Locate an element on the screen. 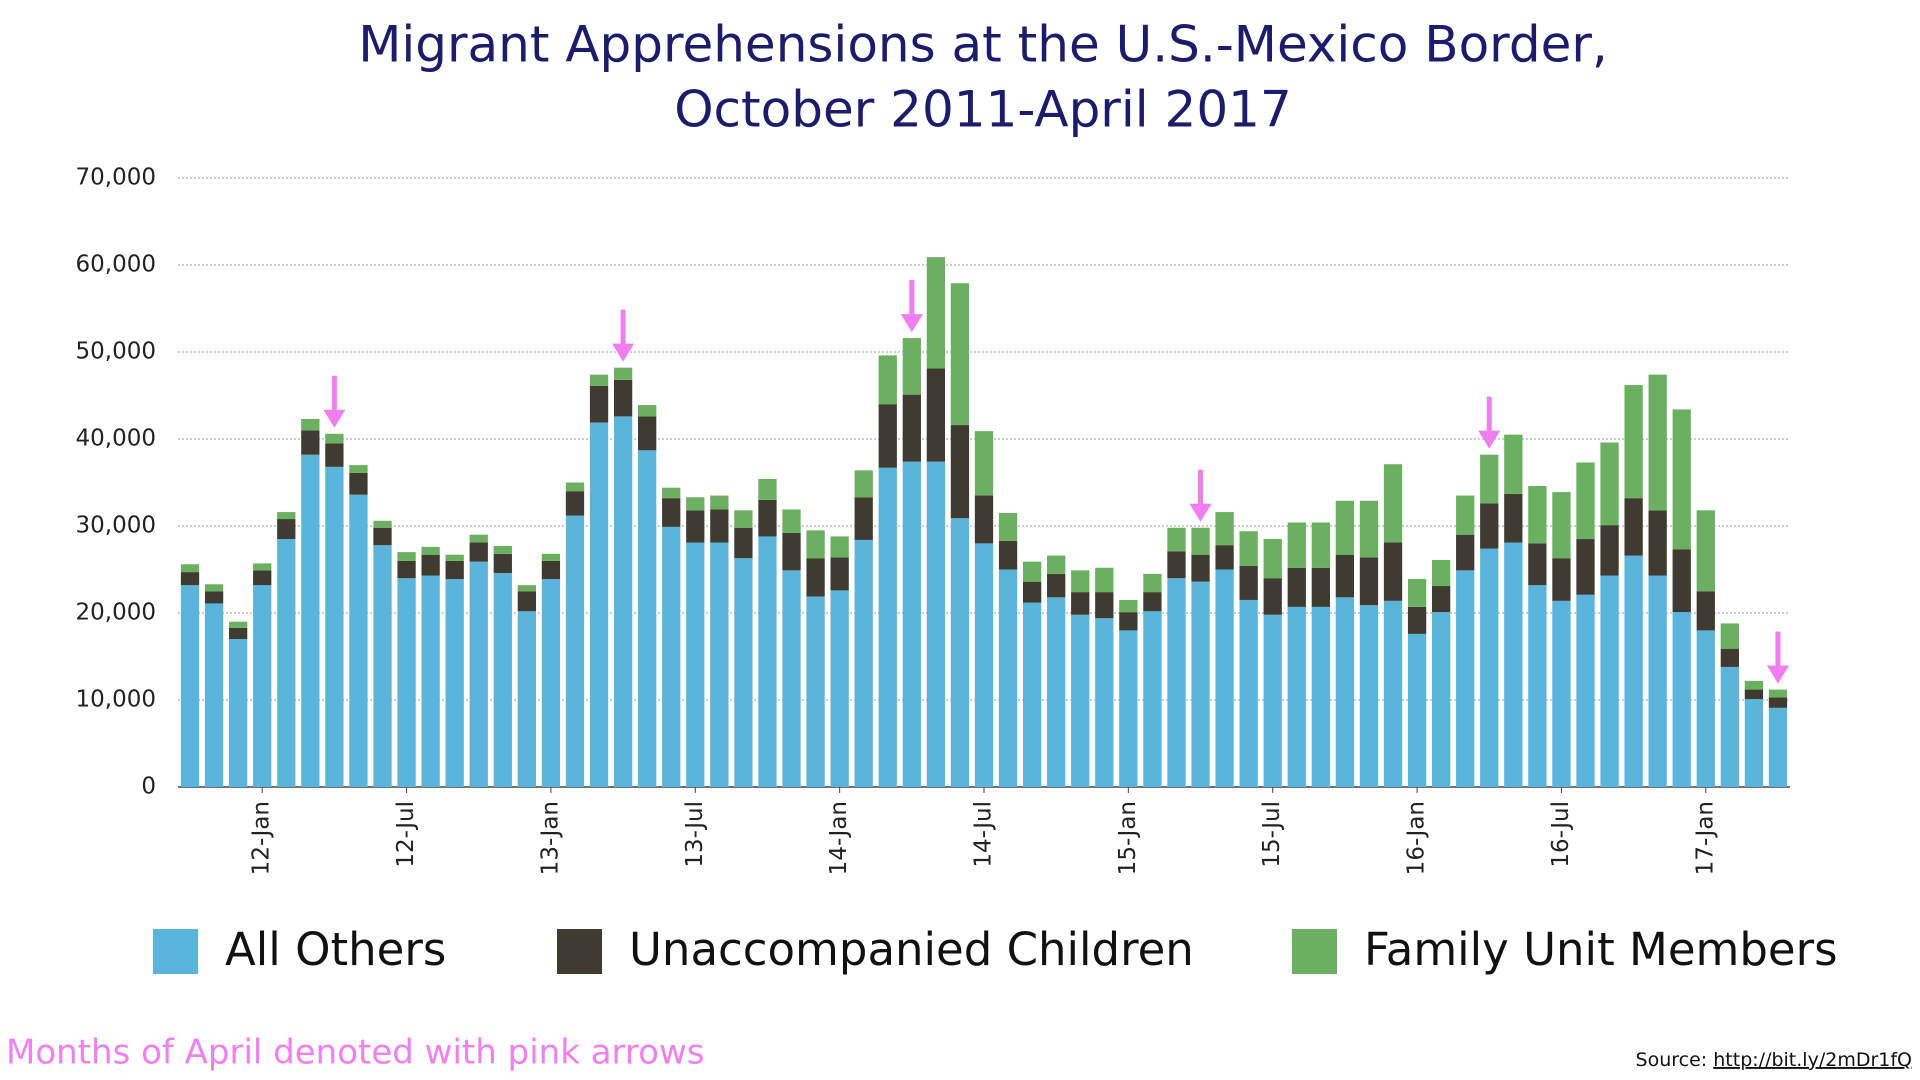 The width and height of the screenshot is (1920, 1080). y-tick-label: 60,000 is located at coordinates (116, 265).